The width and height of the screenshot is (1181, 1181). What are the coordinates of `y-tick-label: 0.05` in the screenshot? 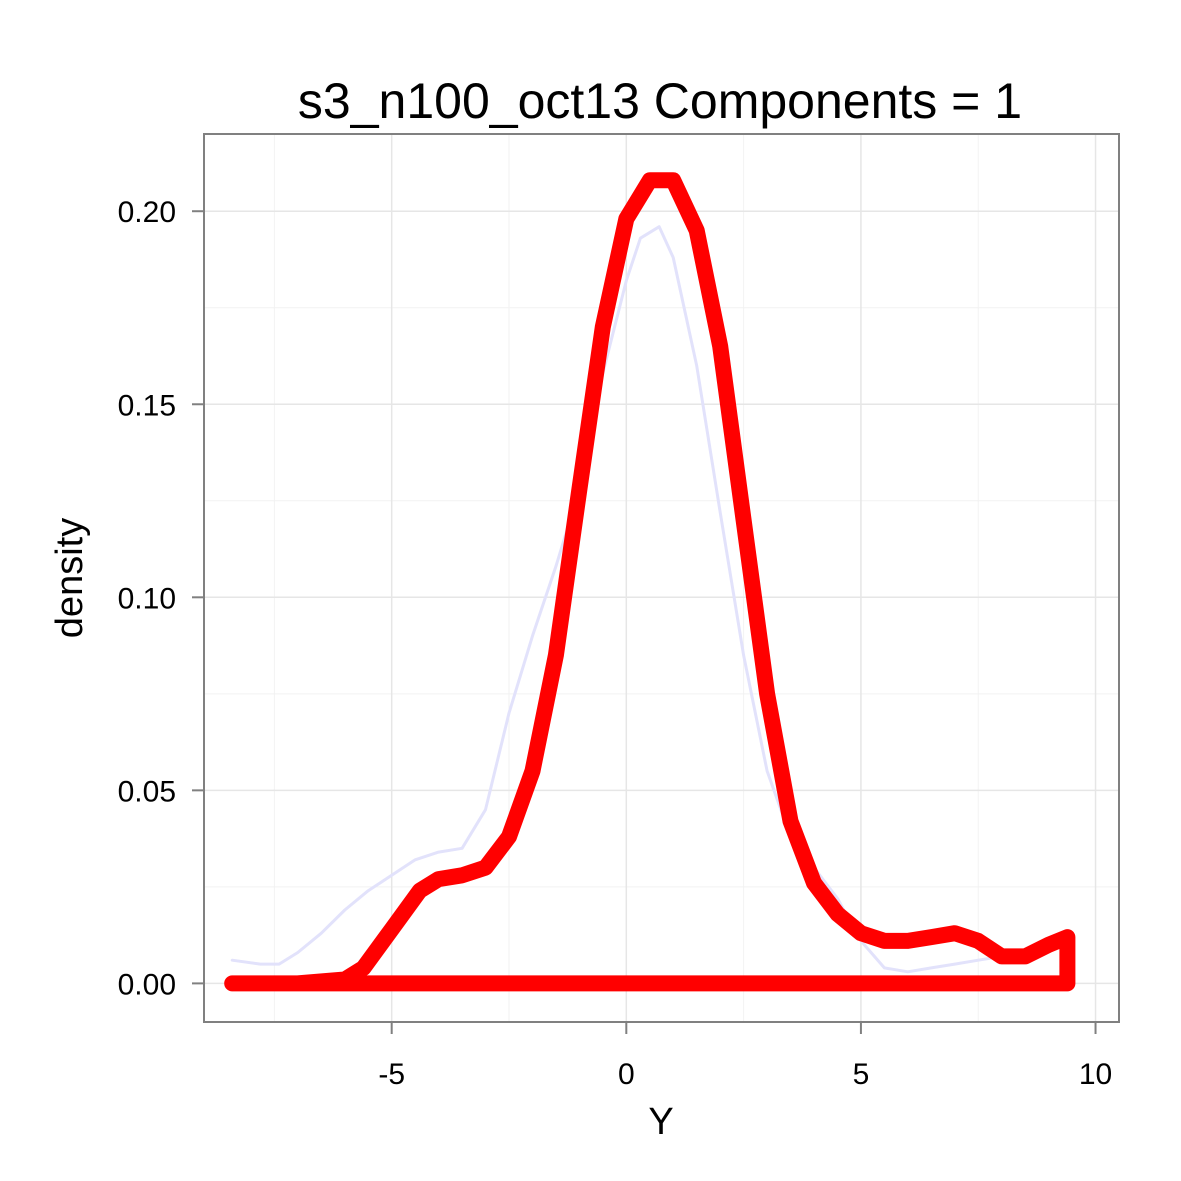 It's located at (147, 791).